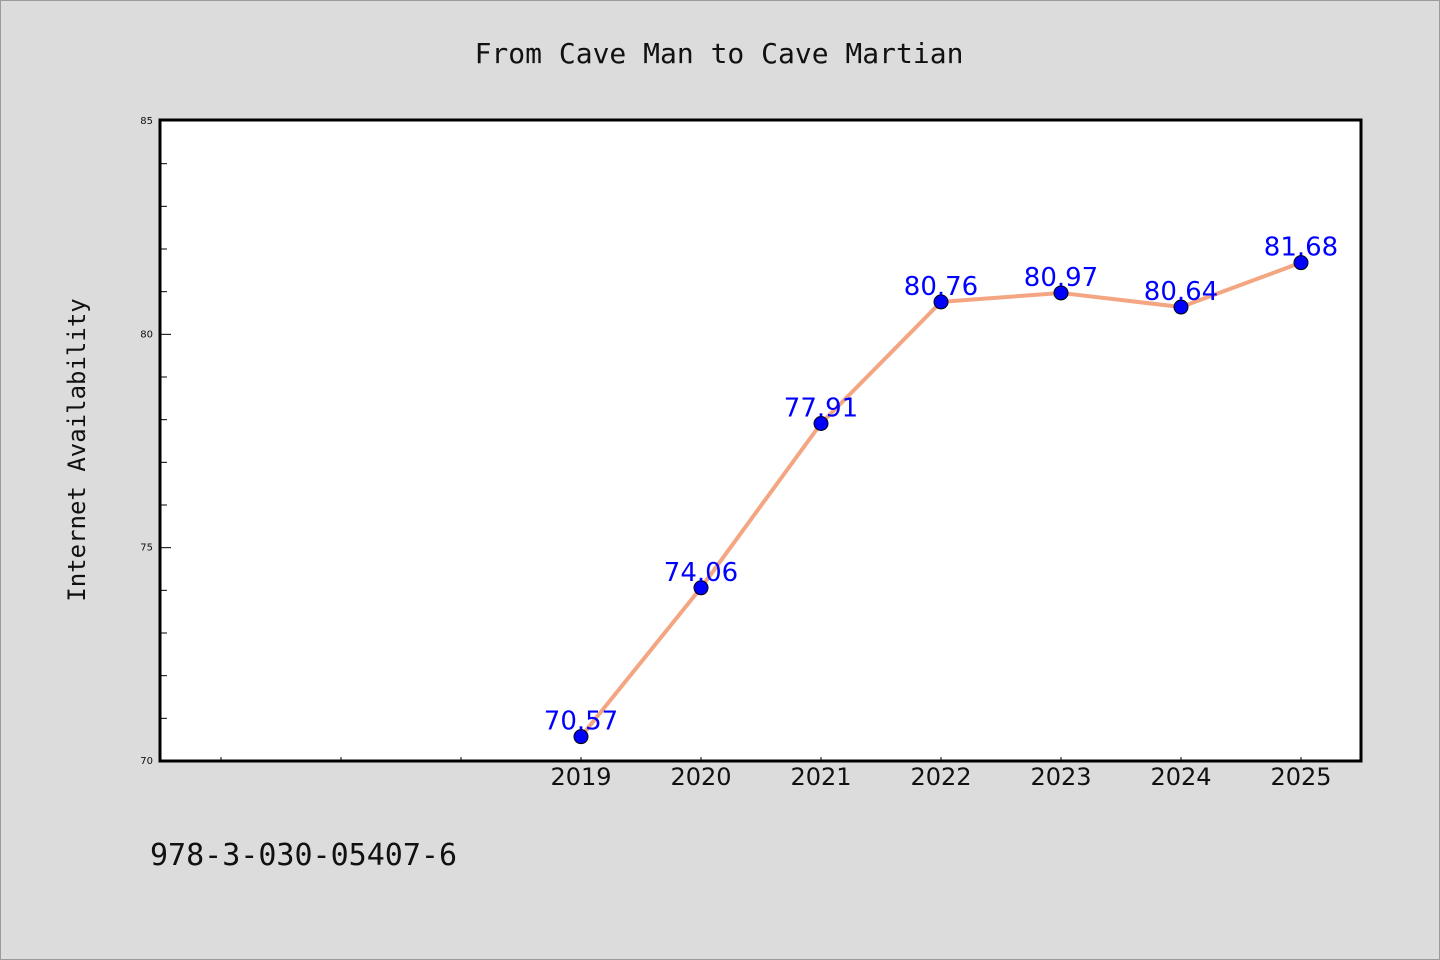  What do you see at coordinates (155, 441) in the screenshot?
I see `y-axis: 70 75 80 85` at bounding box center [155, 441].